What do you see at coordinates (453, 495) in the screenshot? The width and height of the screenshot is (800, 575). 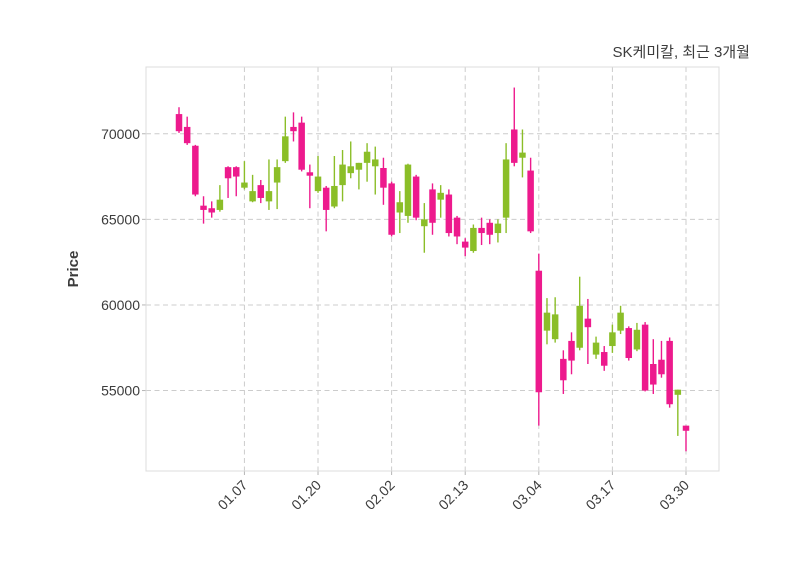 I see `x-tick-label: 02.13` at bounding box center [453, 495].